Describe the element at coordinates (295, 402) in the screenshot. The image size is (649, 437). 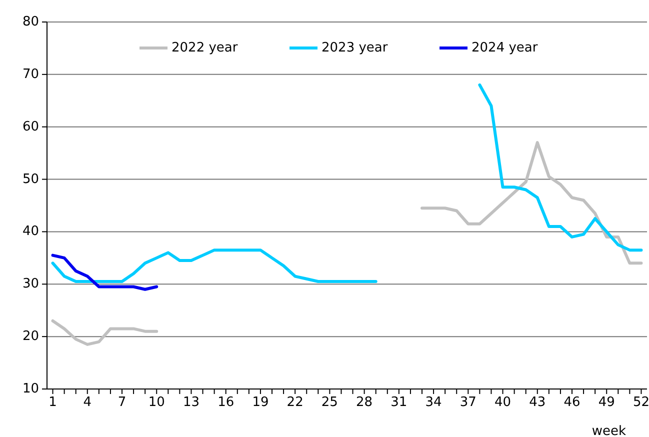
I see `x-tick-label: 22` at that location.